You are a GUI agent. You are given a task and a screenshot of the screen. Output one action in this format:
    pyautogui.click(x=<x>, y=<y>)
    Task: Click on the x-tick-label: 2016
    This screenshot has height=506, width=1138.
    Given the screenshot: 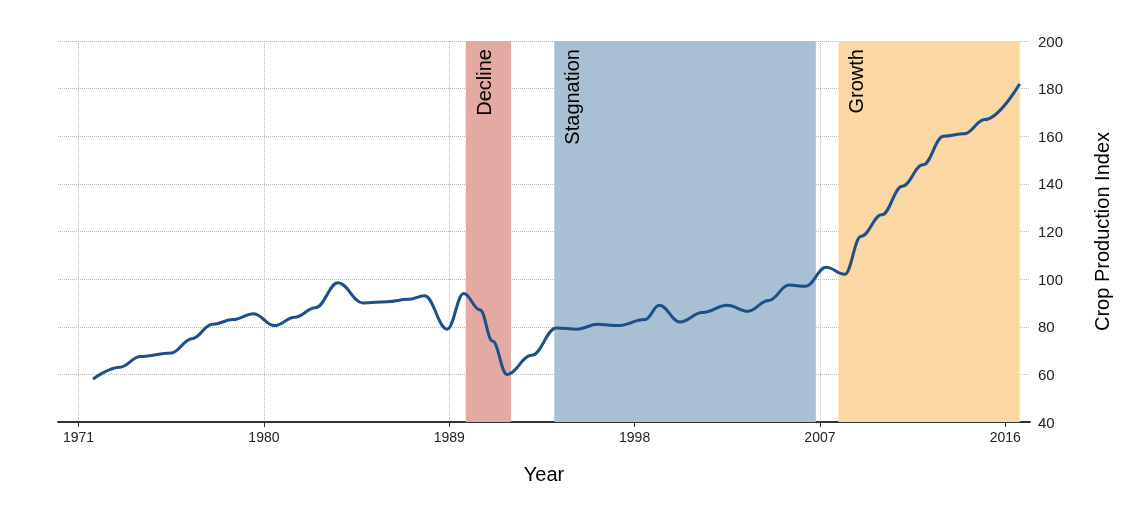 What is the action you would take?
    pyautogui.click(x=1005, y=437)
    